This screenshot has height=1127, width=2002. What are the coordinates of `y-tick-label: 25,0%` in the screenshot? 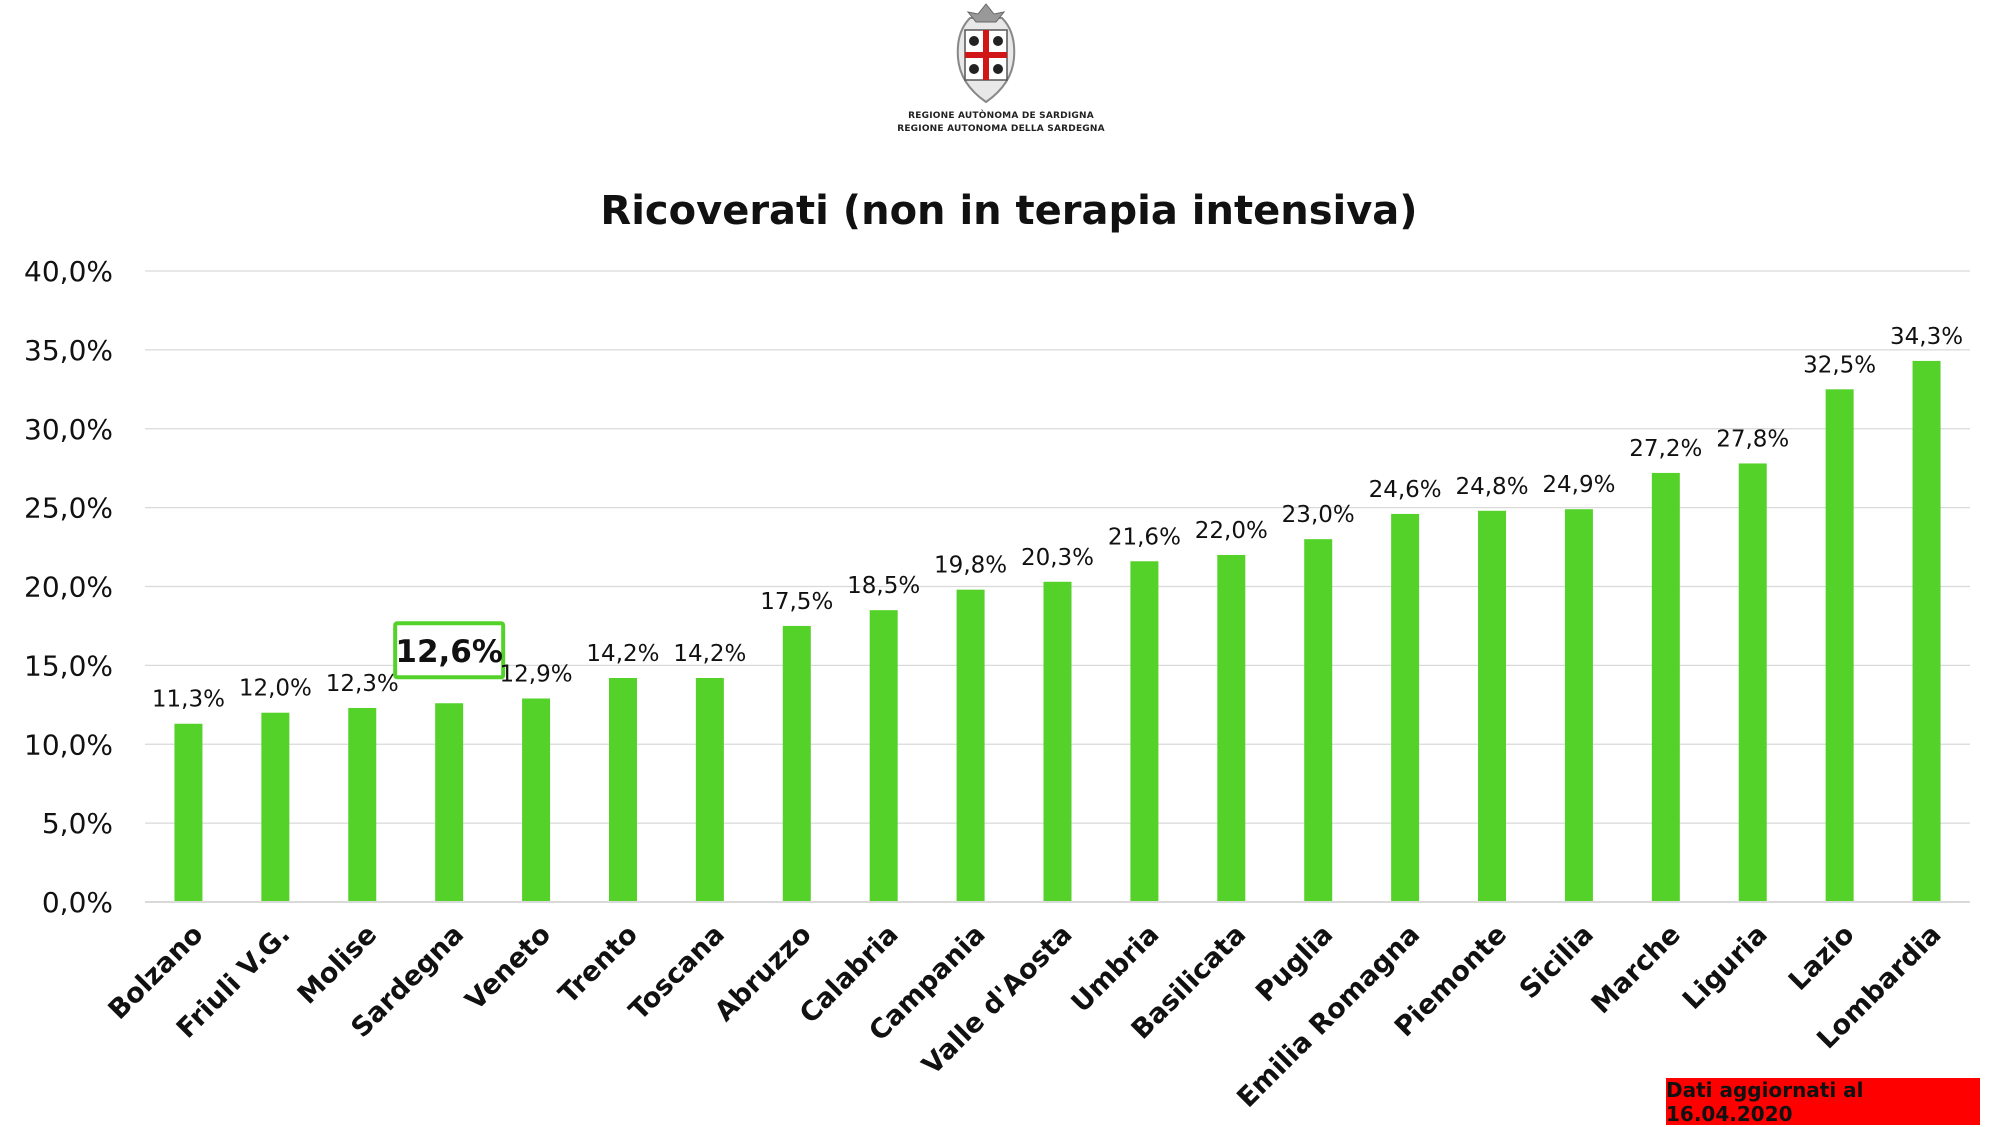 It's located at (68, 508).